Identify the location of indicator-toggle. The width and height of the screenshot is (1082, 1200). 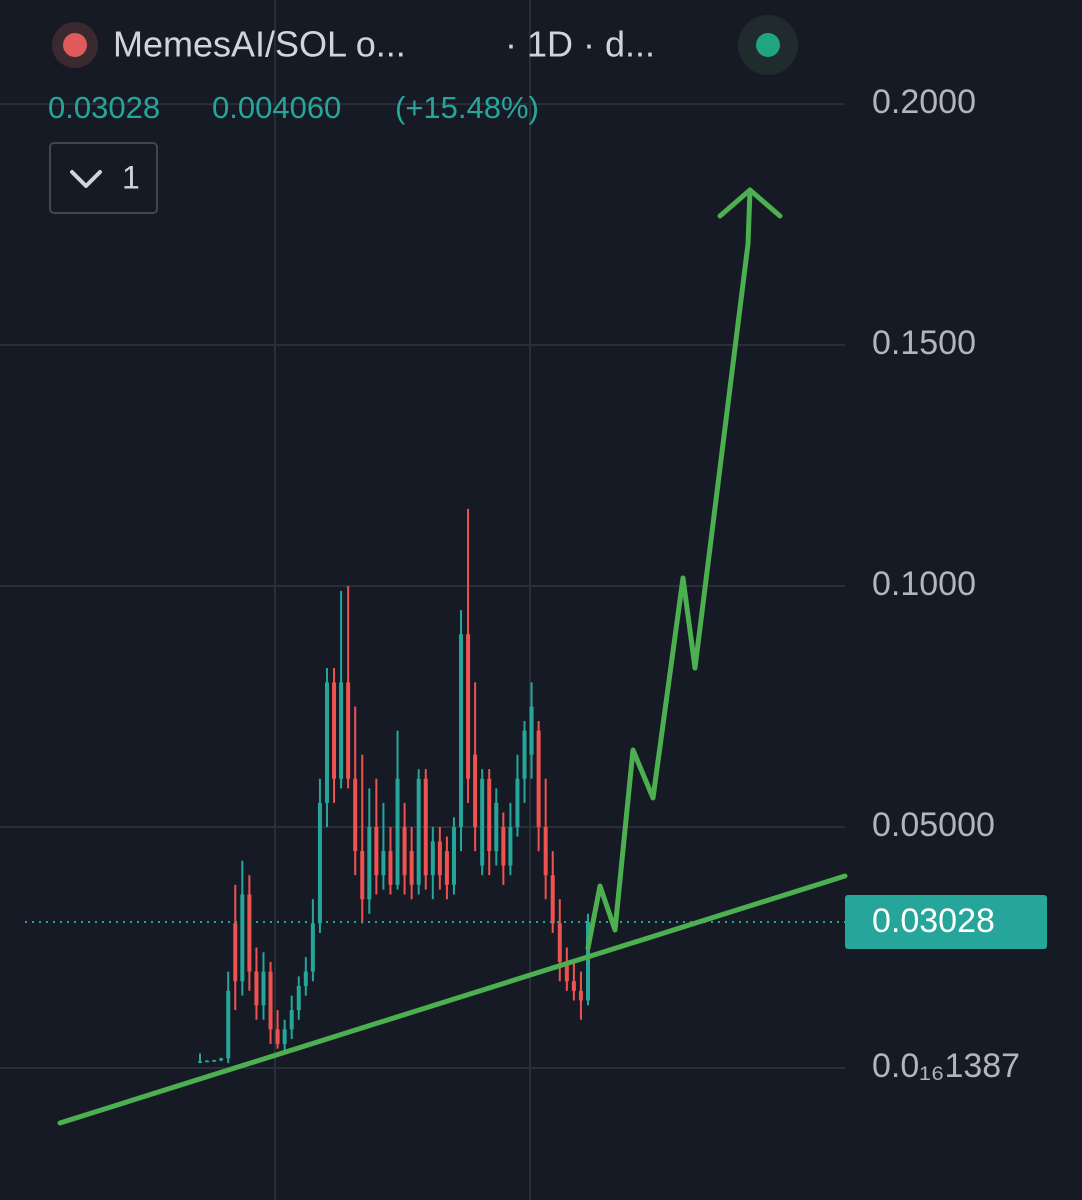
(103, 178).